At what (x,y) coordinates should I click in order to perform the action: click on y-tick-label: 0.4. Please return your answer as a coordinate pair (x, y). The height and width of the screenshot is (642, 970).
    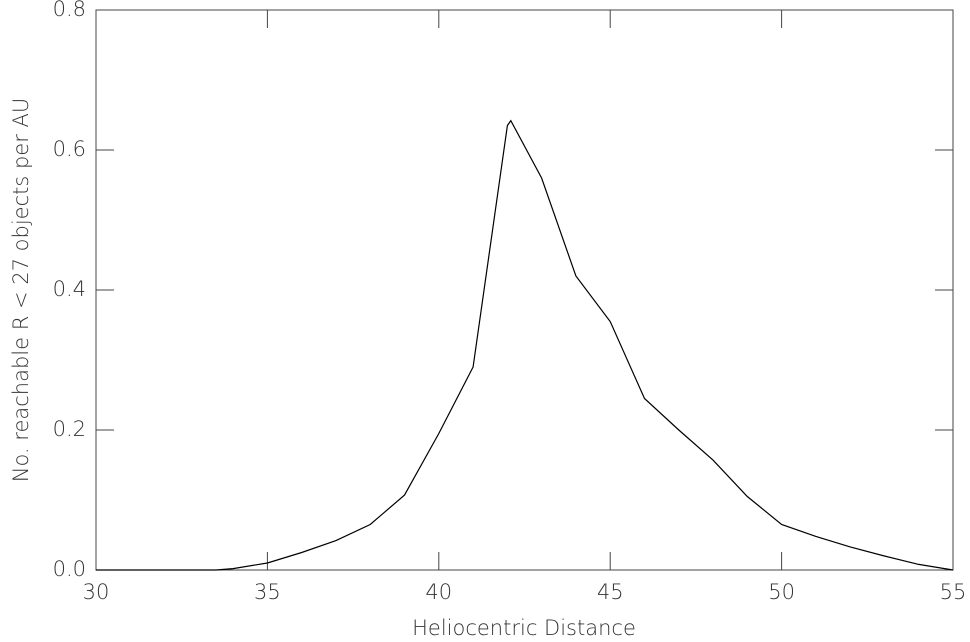
    Looking at the image, I should click on (69, 289).